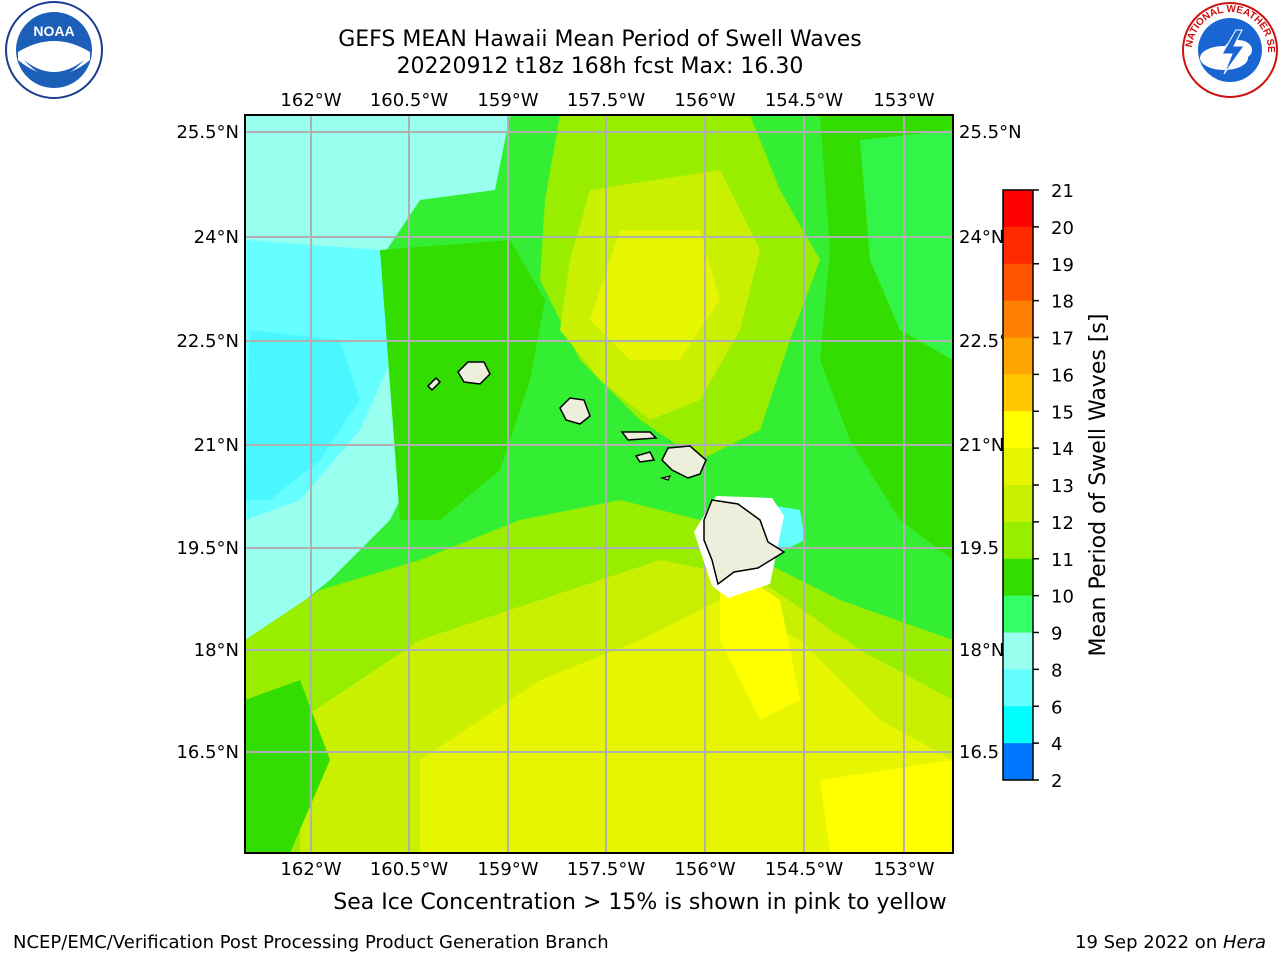 This screenshot has width=1280, height=960. I want to click on run-date: 19 Sep 2022 on Hera, so click(1170, 942).